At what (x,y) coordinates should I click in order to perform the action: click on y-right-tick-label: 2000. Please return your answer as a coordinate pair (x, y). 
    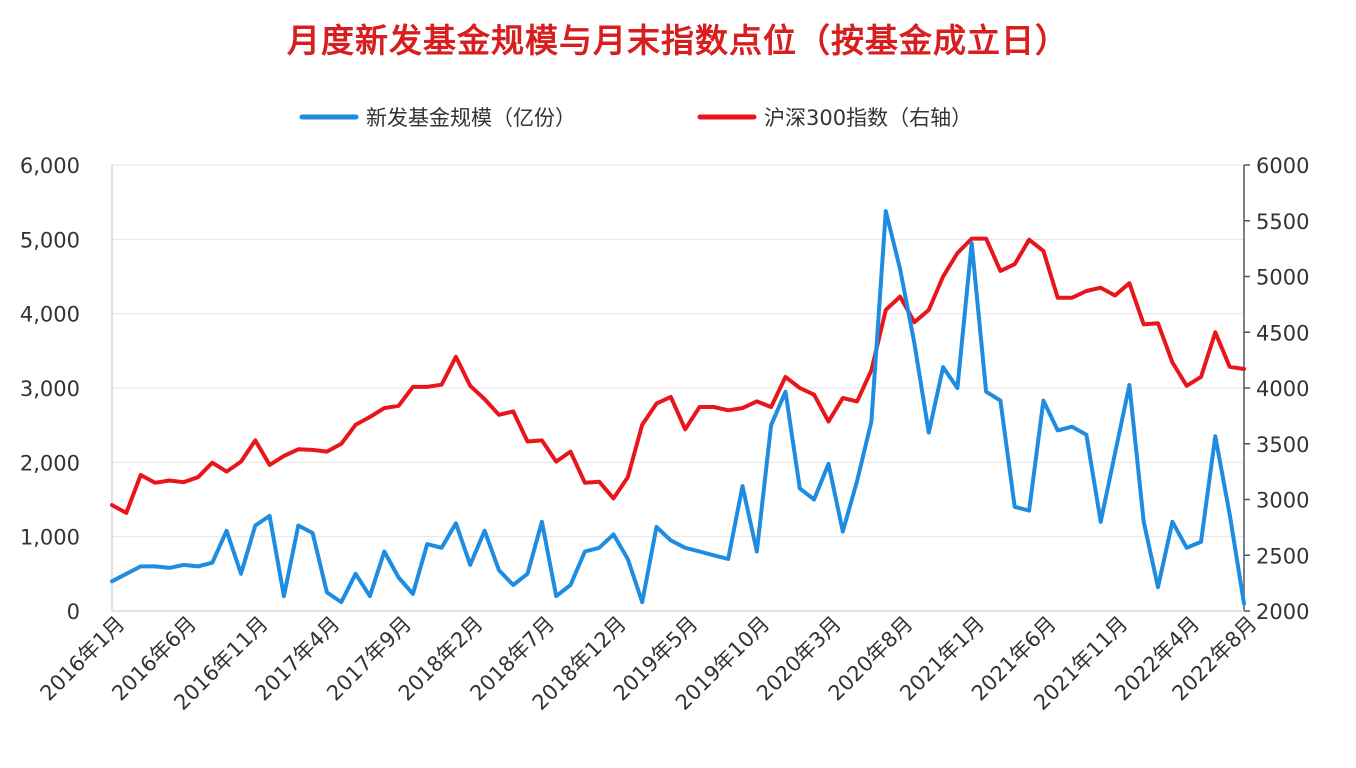
    Looking at the image, I should click on (1282, 612).